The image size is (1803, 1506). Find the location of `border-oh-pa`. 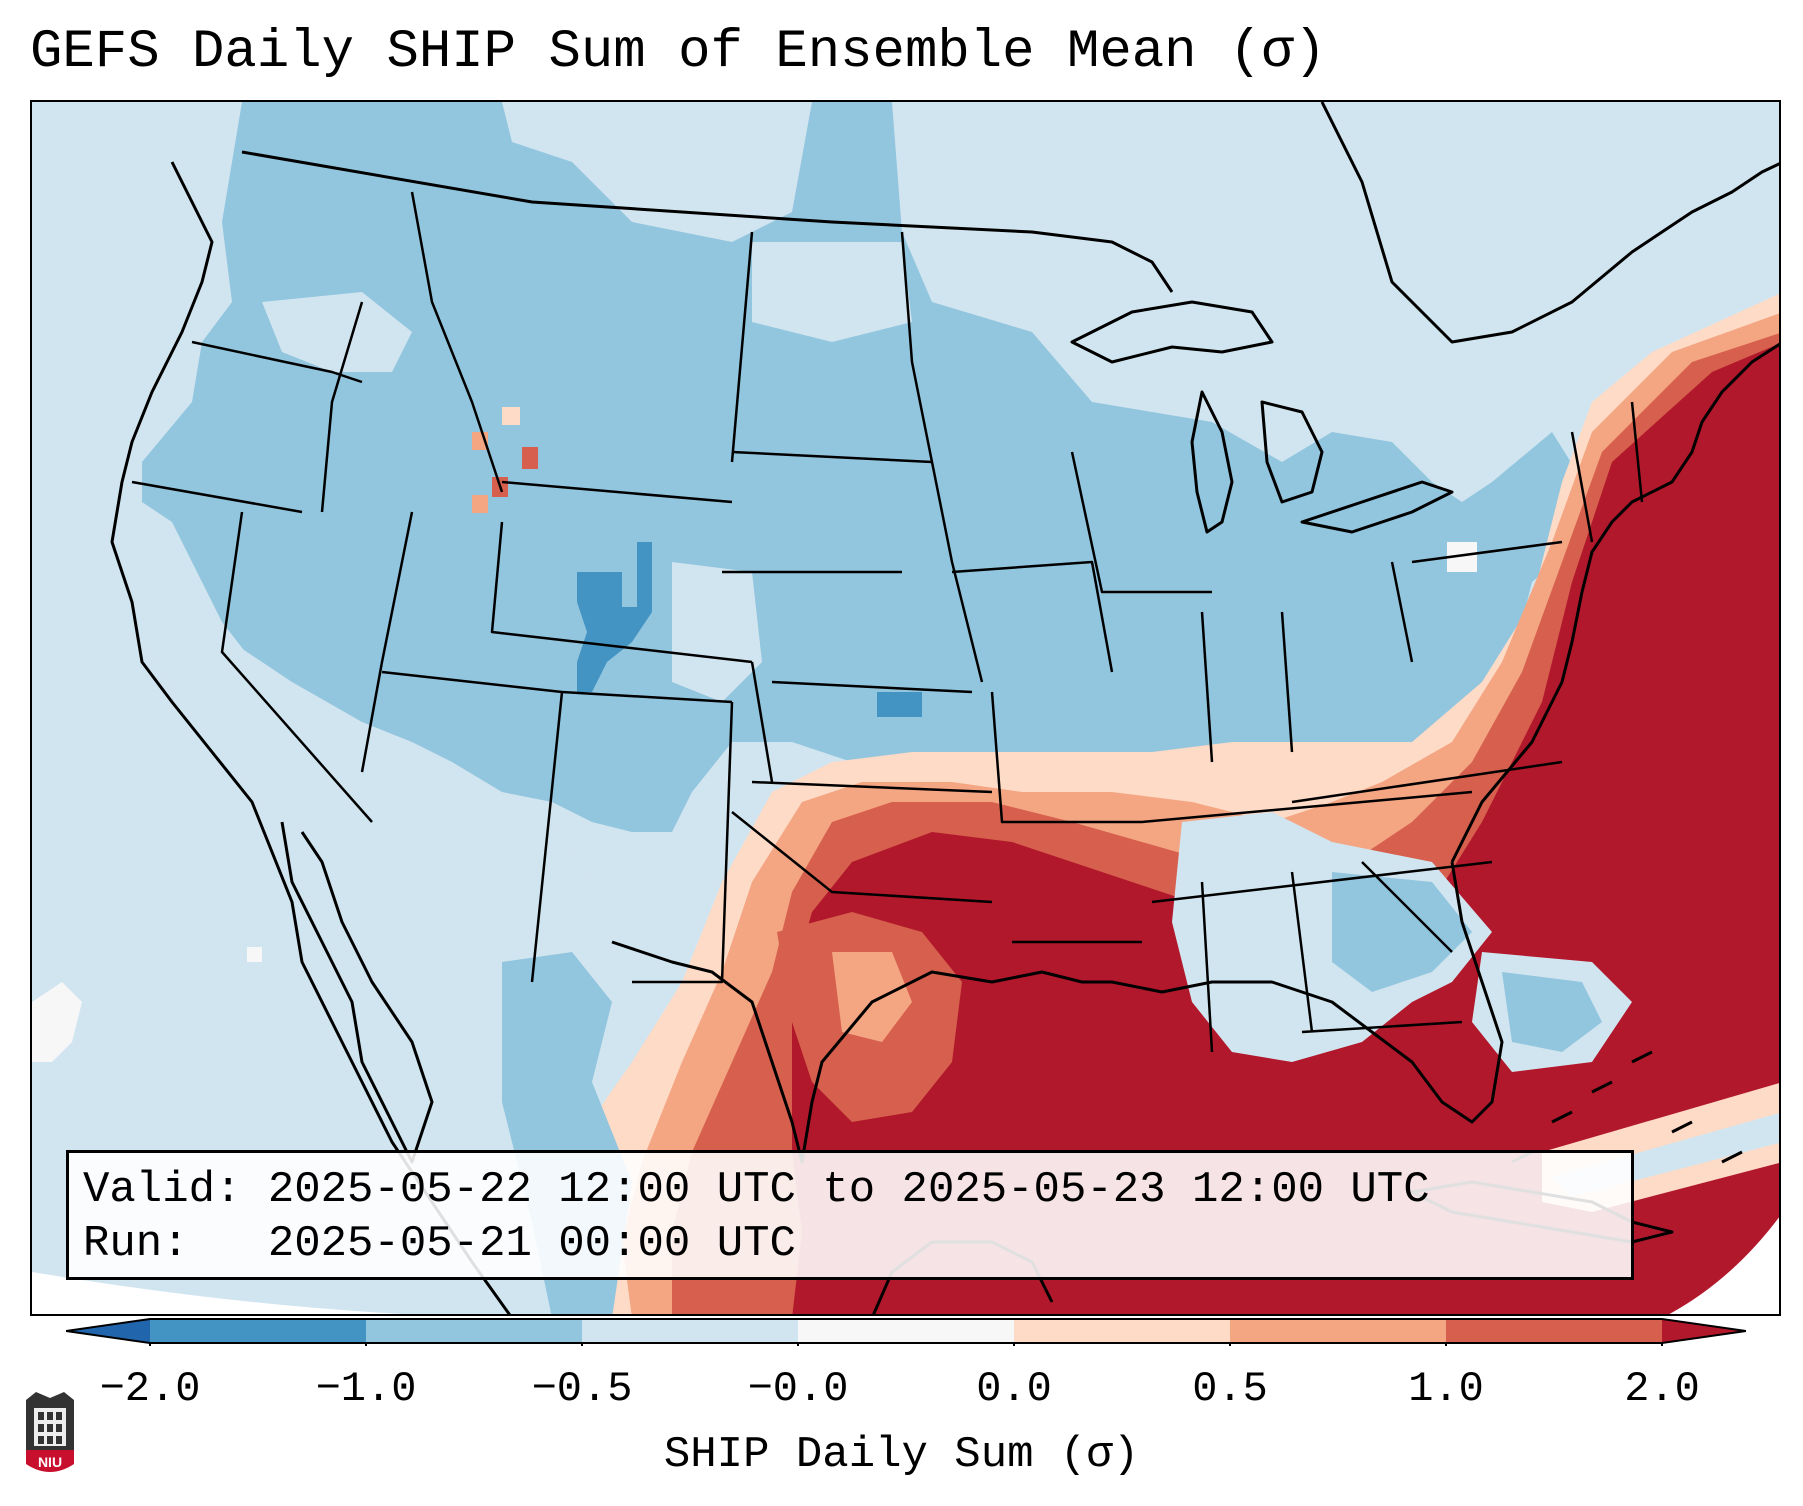

border-oh-pa is located at coordinates (1402, 612).